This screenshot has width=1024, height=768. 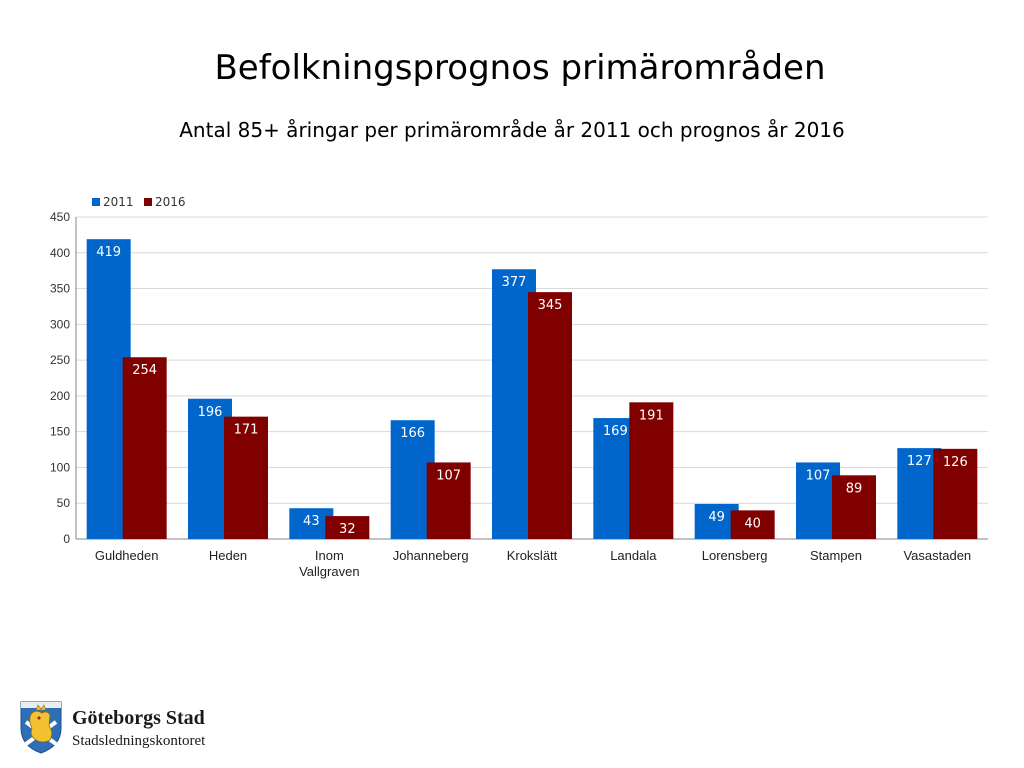 What do you see at coordinates (60, 217) in the screenshot?
I see `y-tick-label: 450` at bounding box center [60, 217].